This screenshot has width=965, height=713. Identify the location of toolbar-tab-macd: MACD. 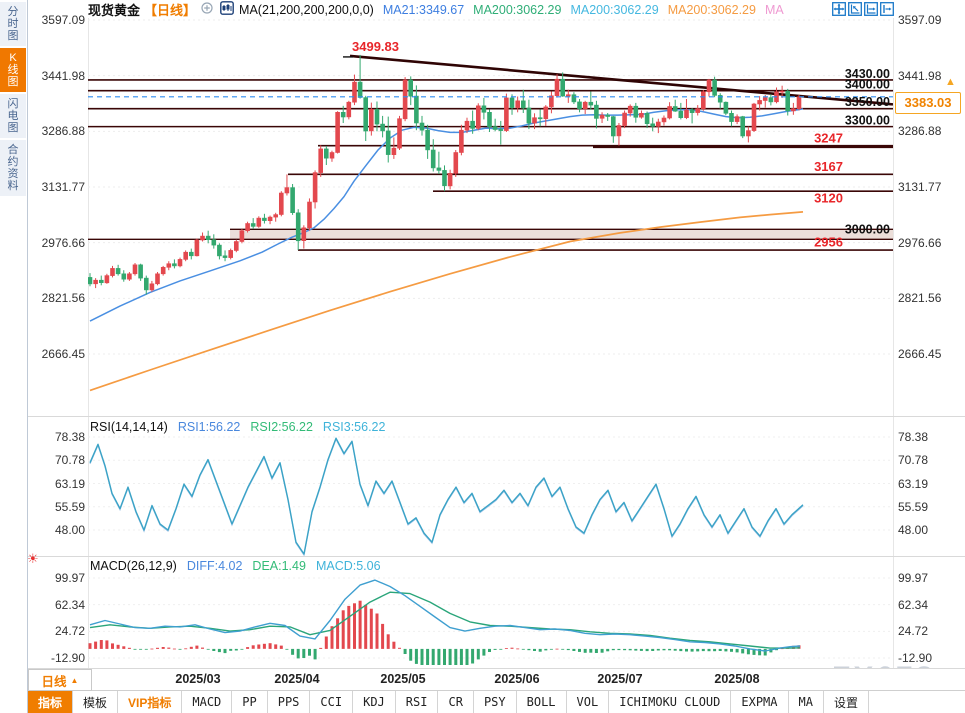
(207, 702).